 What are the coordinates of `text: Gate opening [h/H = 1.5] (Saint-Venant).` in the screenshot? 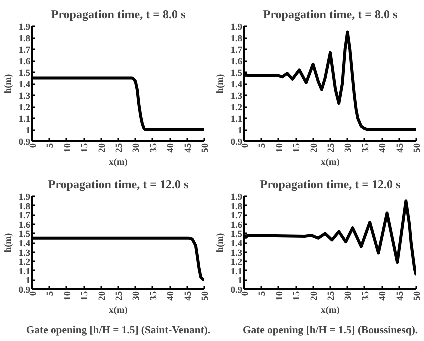 It's located at (118, 331).